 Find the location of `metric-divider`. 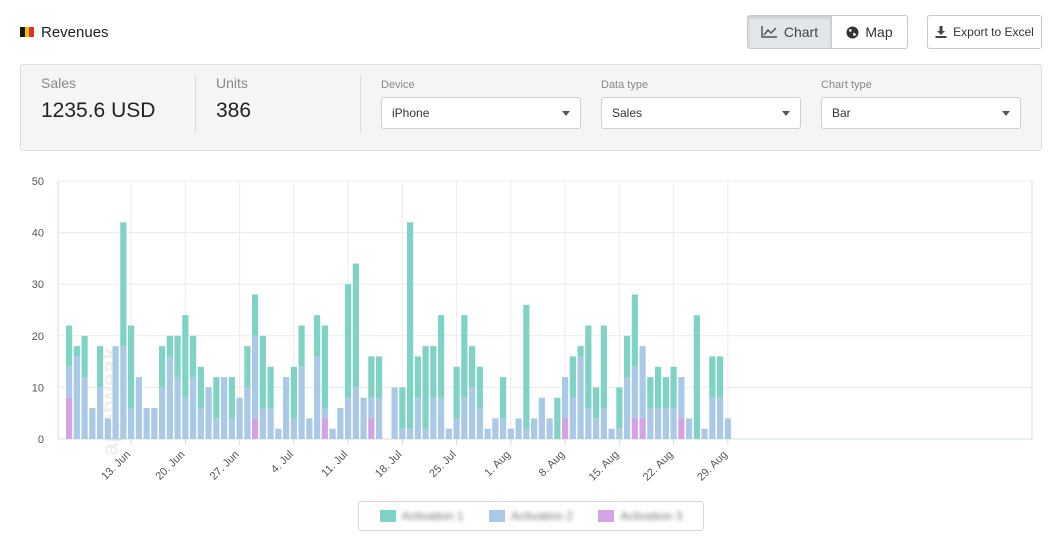

metric-divider is located at coordinates (195, 104).